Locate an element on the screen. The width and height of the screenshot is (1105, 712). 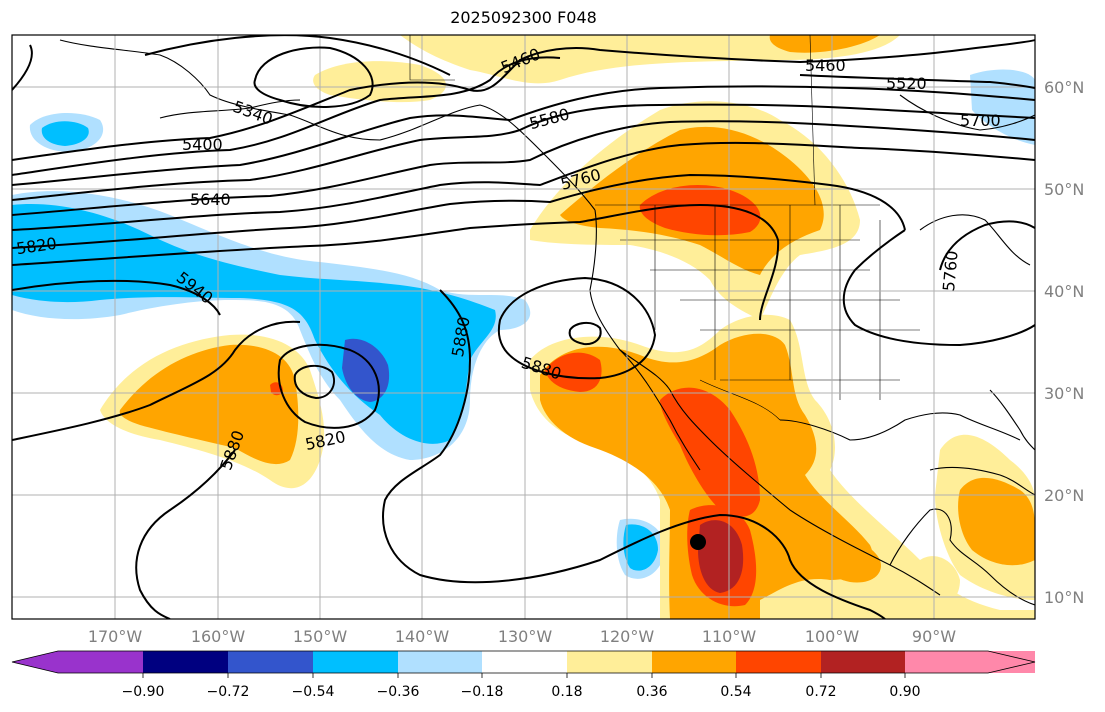
latitude-labels: 60°N 50°N 40°N 30°N 20°N 10°N is located at coordinates (1064, 342).